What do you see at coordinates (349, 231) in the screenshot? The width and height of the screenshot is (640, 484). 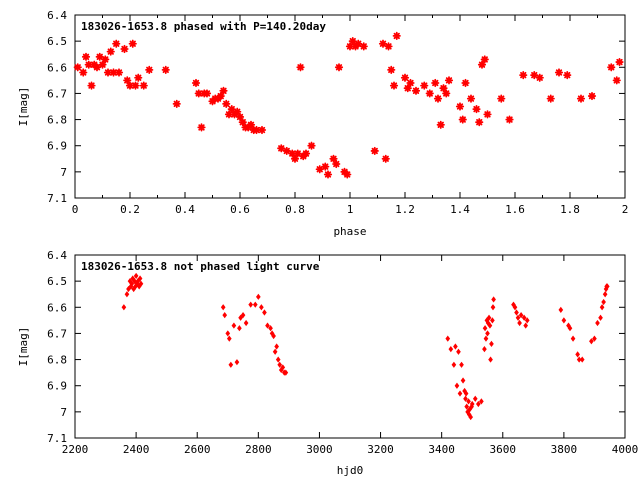 I see `phased-x-axis-label: phase` at bounding box center [349, 231].